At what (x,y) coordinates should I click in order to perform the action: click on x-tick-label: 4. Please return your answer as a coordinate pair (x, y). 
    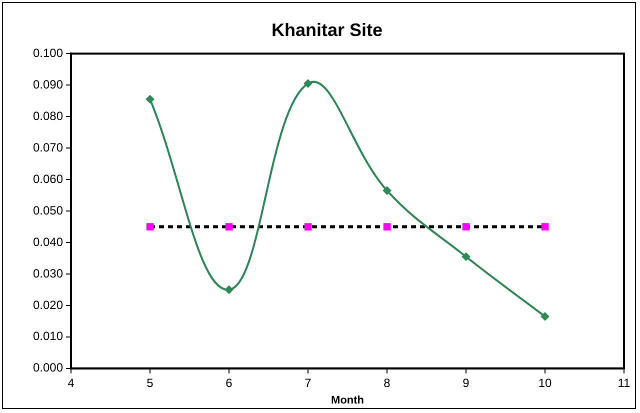
    Looking at the image, I should click on (71, 383).